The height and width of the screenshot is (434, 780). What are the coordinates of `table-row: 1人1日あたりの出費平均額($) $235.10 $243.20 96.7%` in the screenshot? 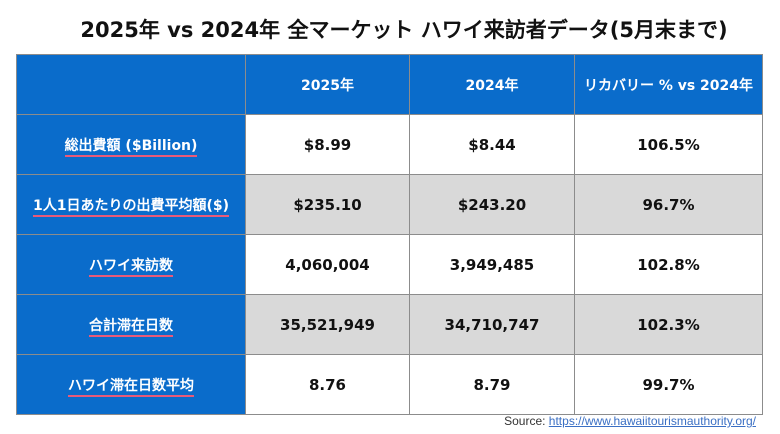 It's located at (389, 204).